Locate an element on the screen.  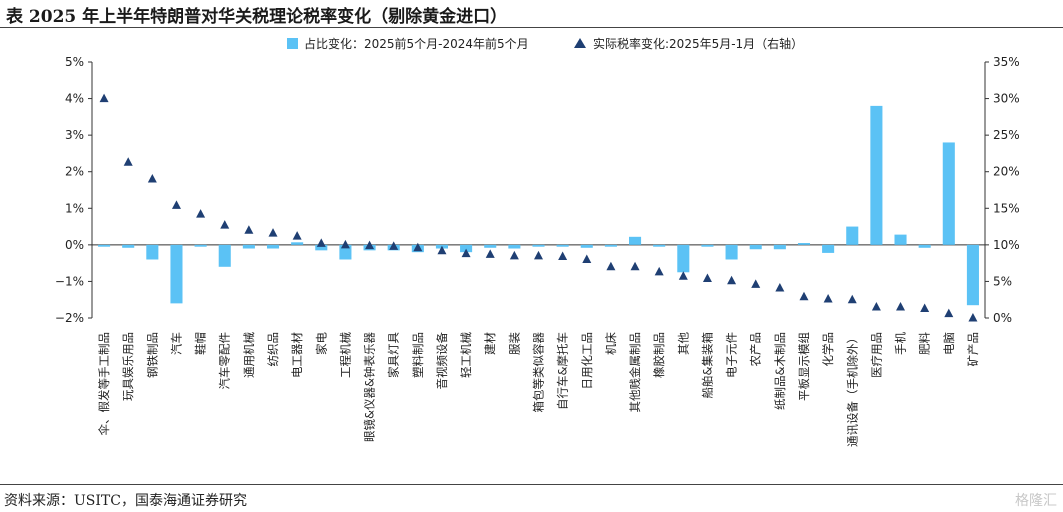
category-label: 矿产品 is located at coordinates (973, 349).